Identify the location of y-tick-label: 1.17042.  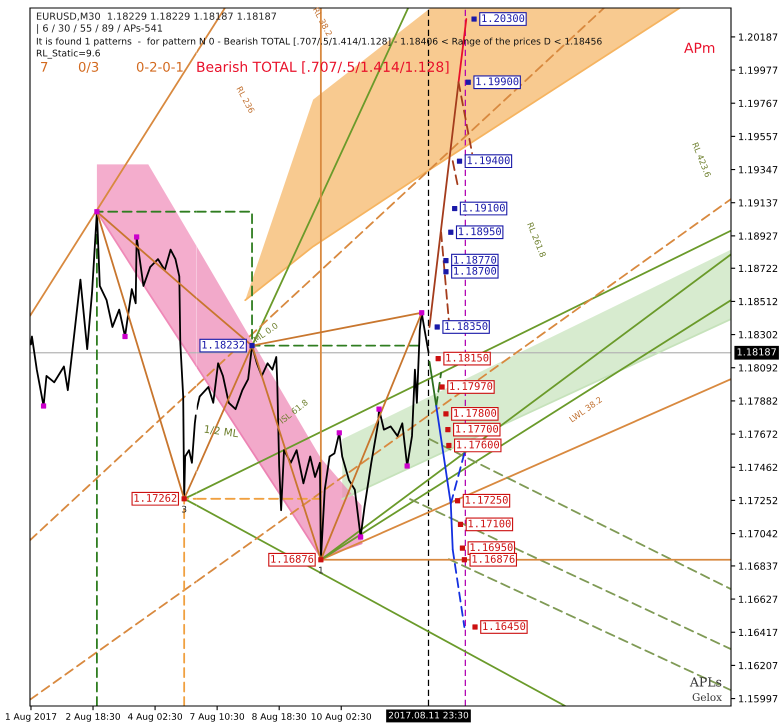
(758, 534).